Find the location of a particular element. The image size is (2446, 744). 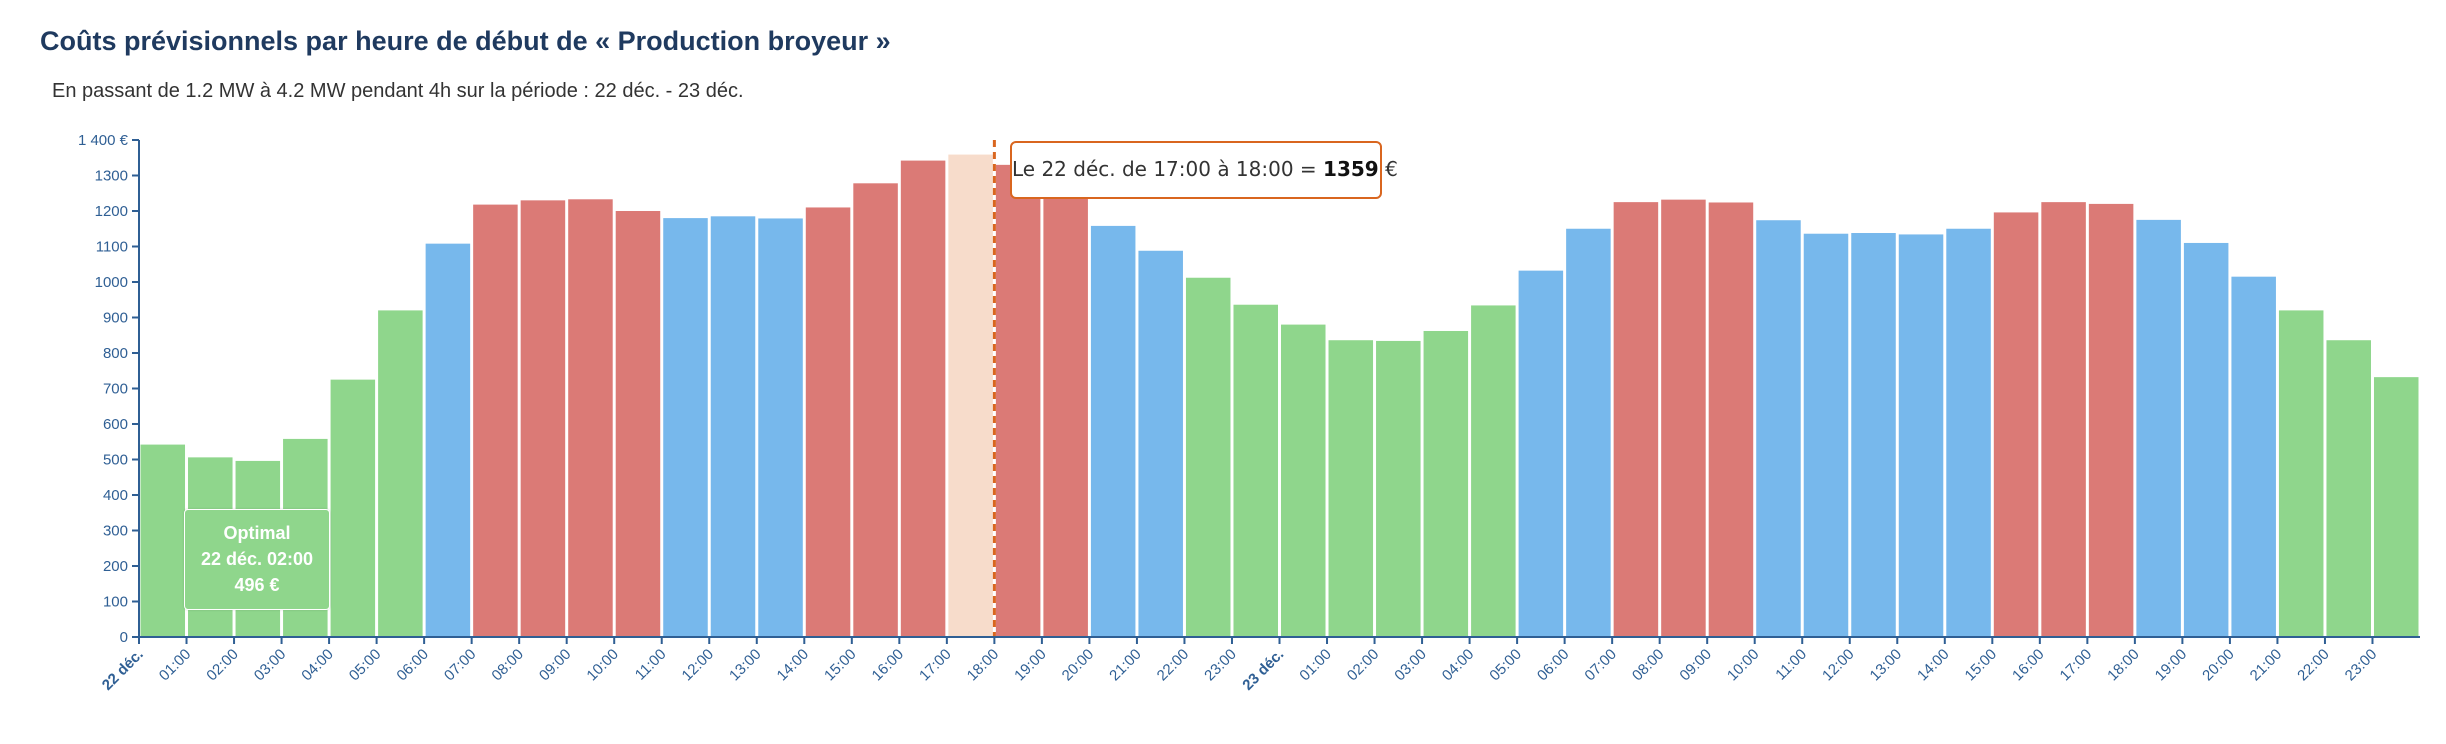

x-tick-label-17: 17:00 is located at coordinates (935, 665).